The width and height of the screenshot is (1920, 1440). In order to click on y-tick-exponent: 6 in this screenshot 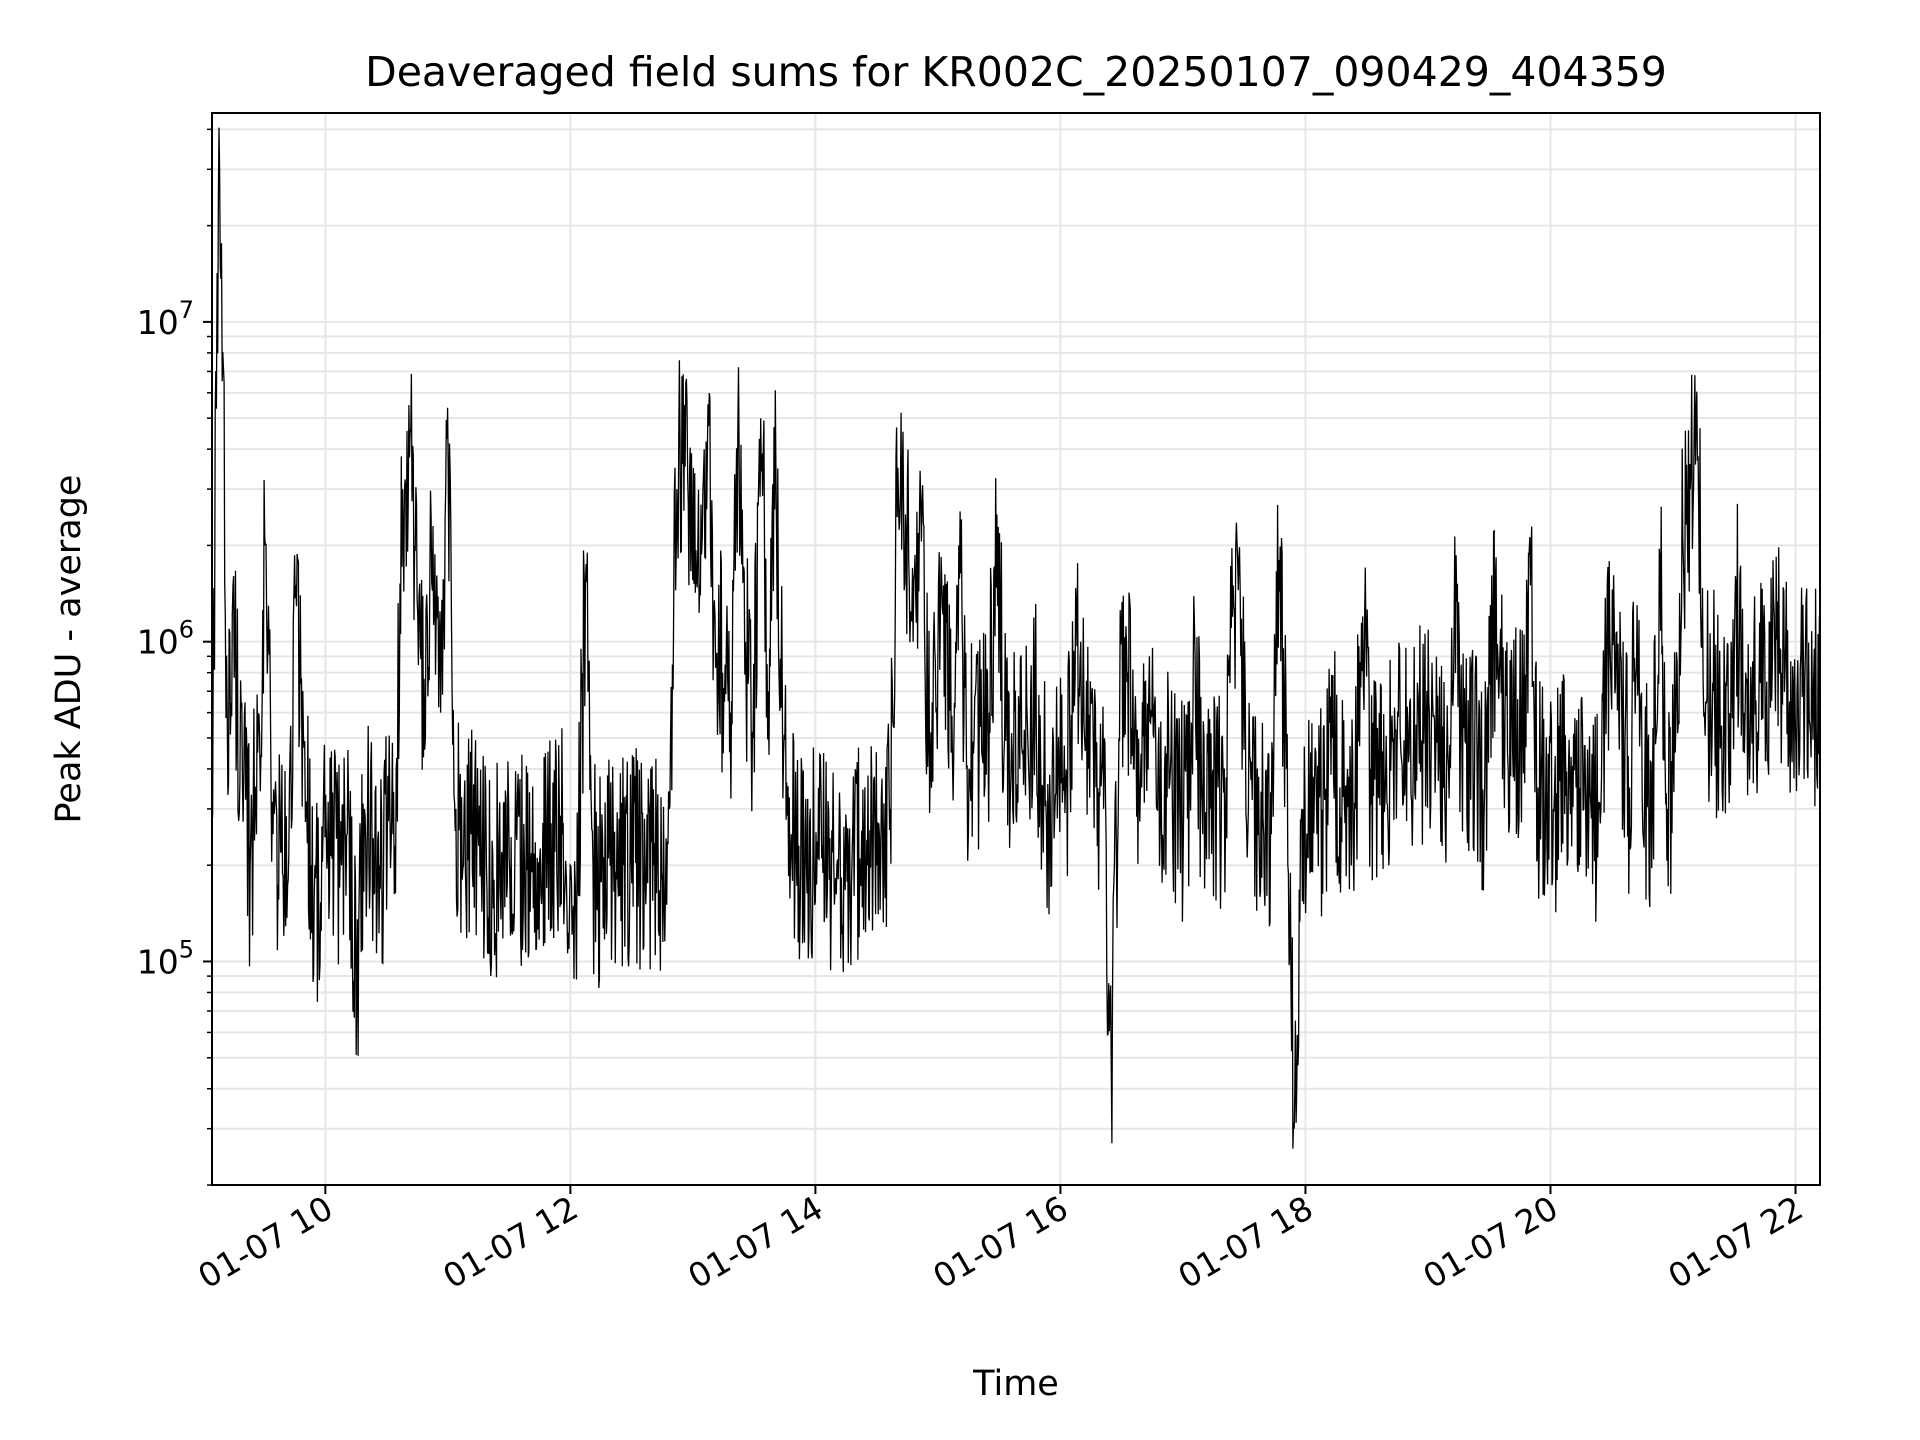, I will do `click(186, 630)`.